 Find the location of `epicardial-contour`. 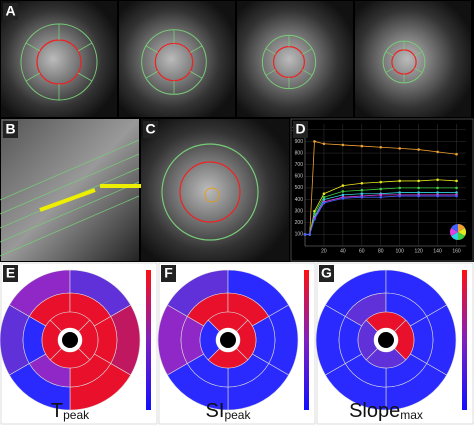

epicardial-contour is located at coordinates (210, 192).